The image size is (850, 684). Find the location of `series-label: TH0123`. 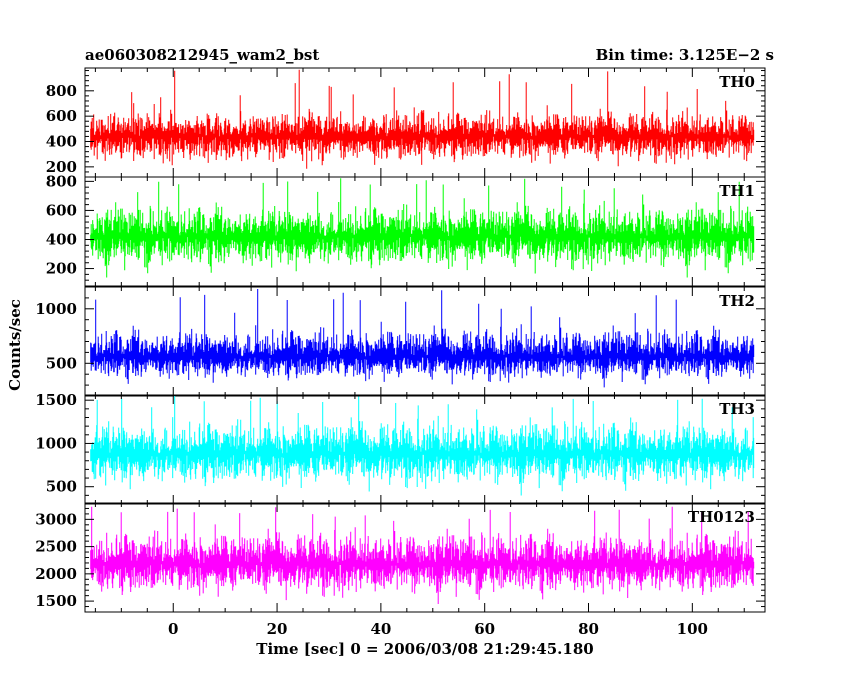

series-label: TH0123 is located at coordinates (721, 517).